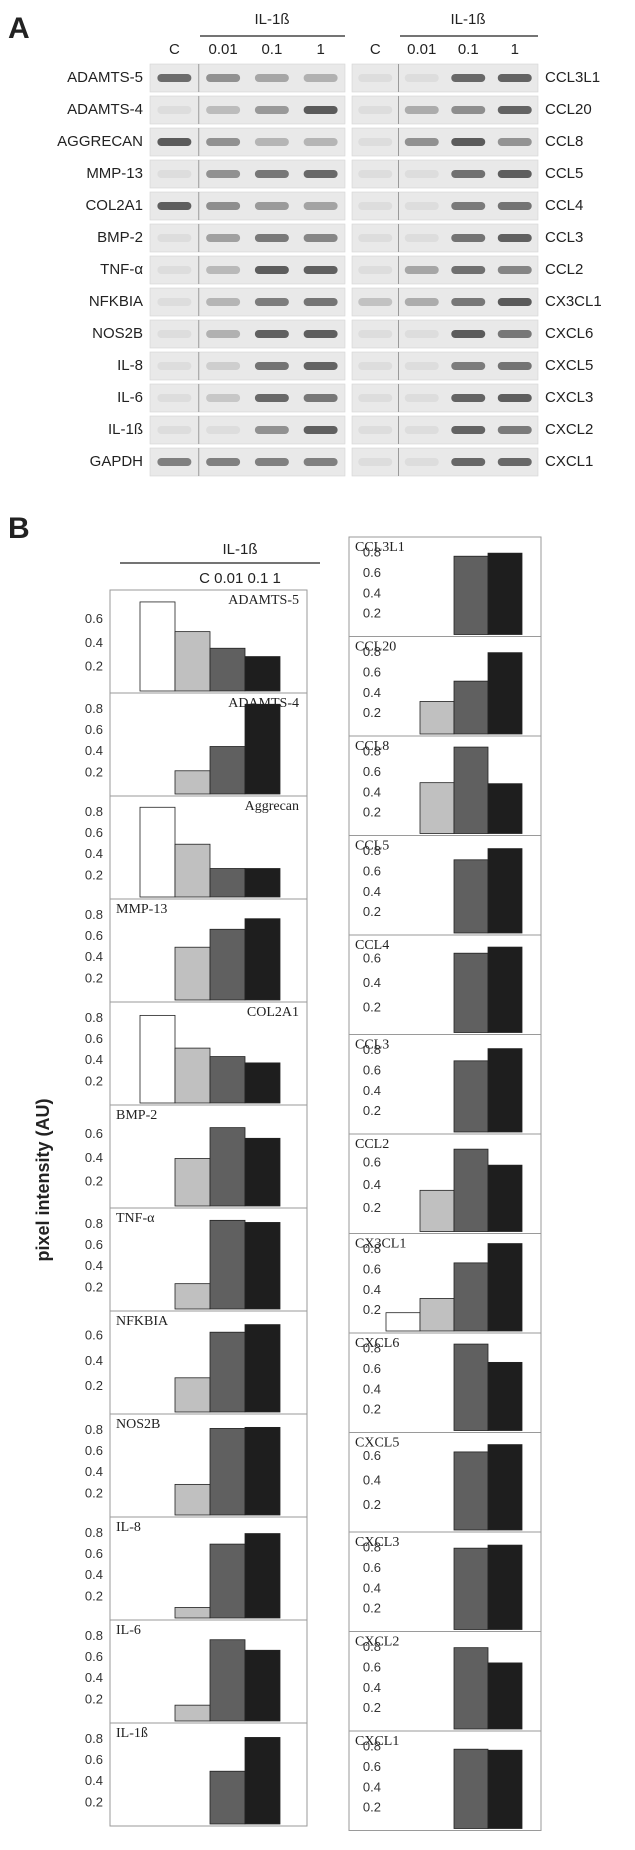 This screenshot has height=1850, width=635. Describe the element at coordinates (141, 909) in the screenshot. I see `chart-title: MMP-13` at that location.